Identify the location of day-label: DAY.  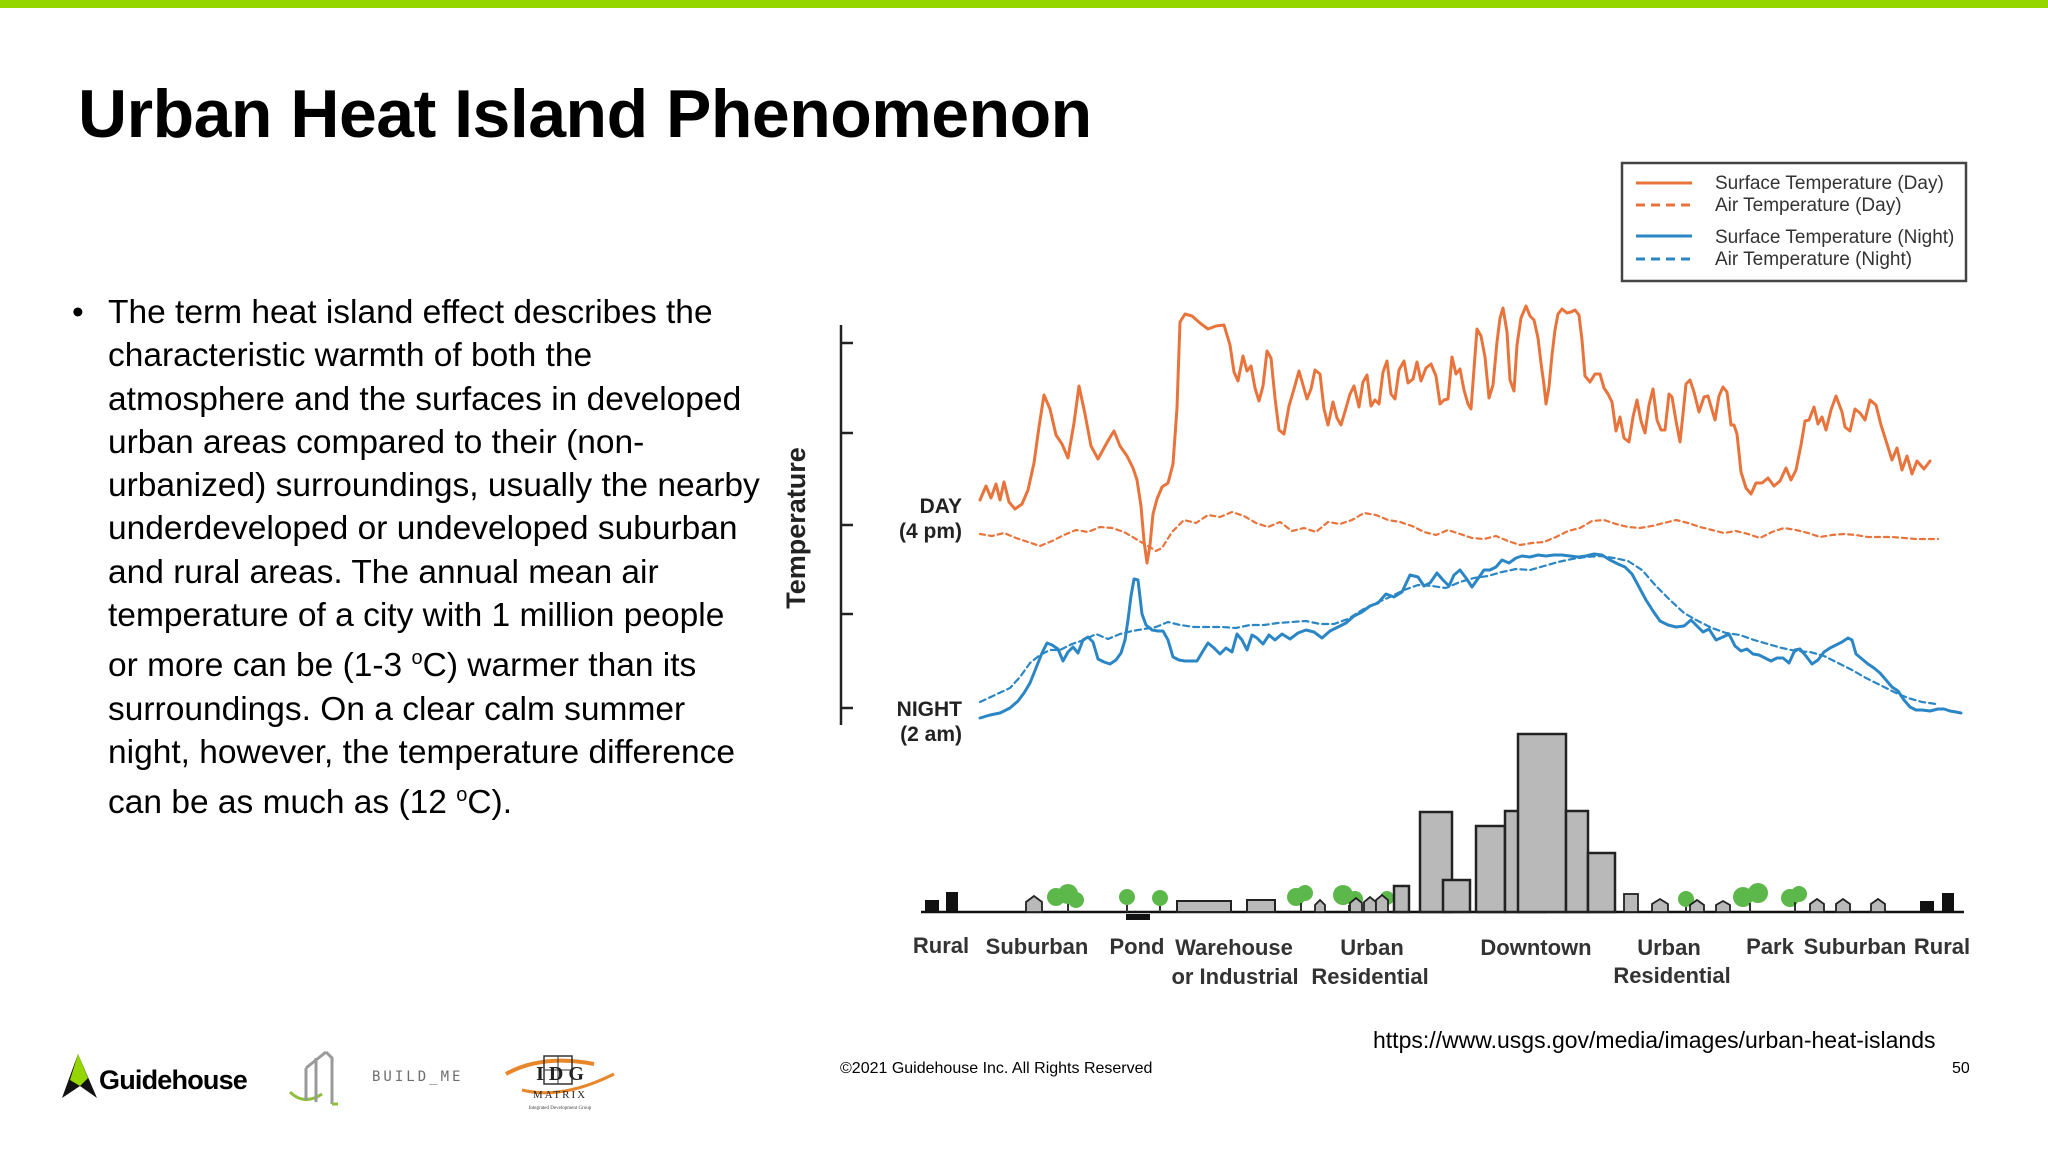
(941, 506).